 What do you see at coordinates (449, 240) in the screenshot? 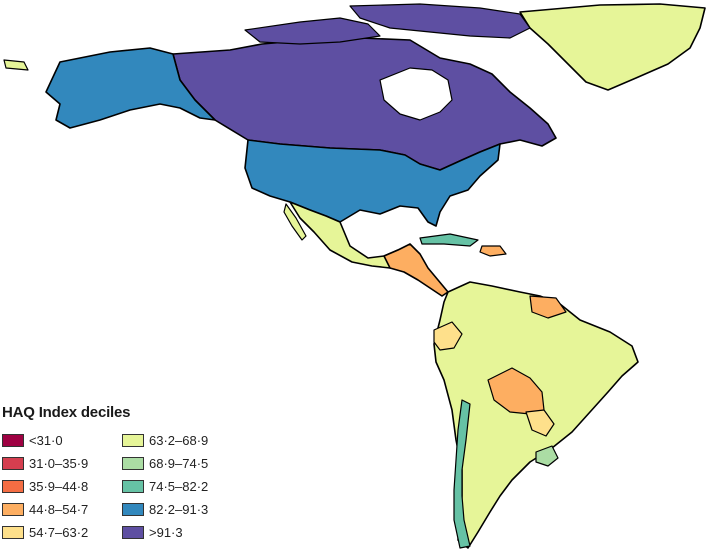
I see `region-cuba` at bounding box center [449, 240].